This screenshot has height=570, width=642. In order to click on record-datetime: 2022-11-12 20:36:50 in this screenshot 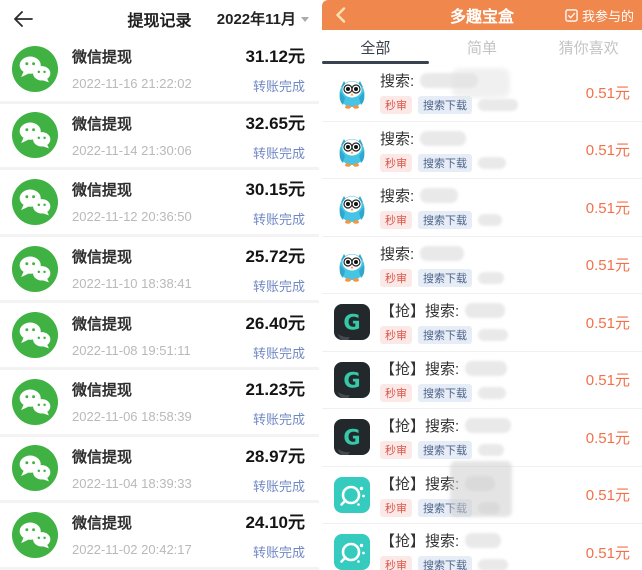, I will do `click(132, 217)`.